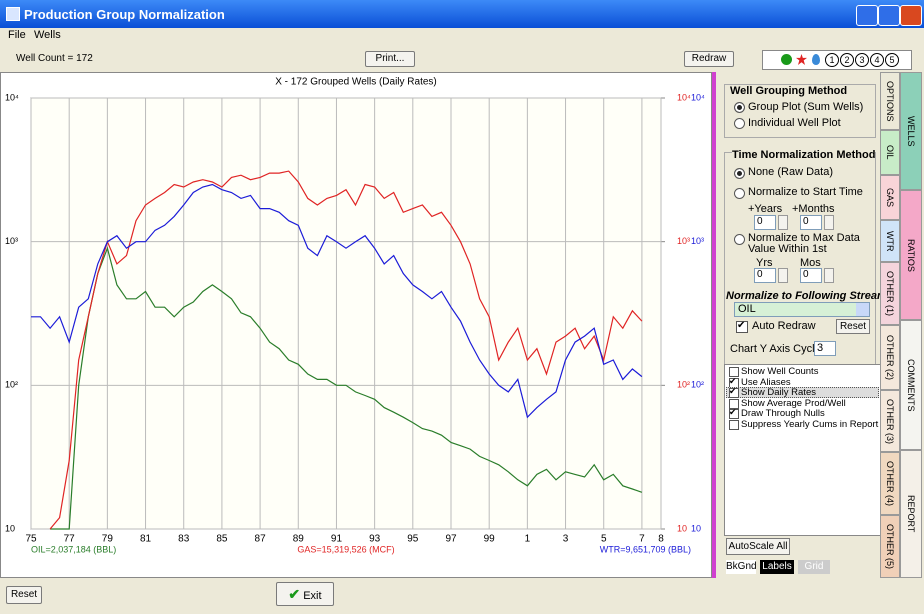 This screenshot has height=614, width=924. I want to click on tab: OTHER (4), so click(890, 483).